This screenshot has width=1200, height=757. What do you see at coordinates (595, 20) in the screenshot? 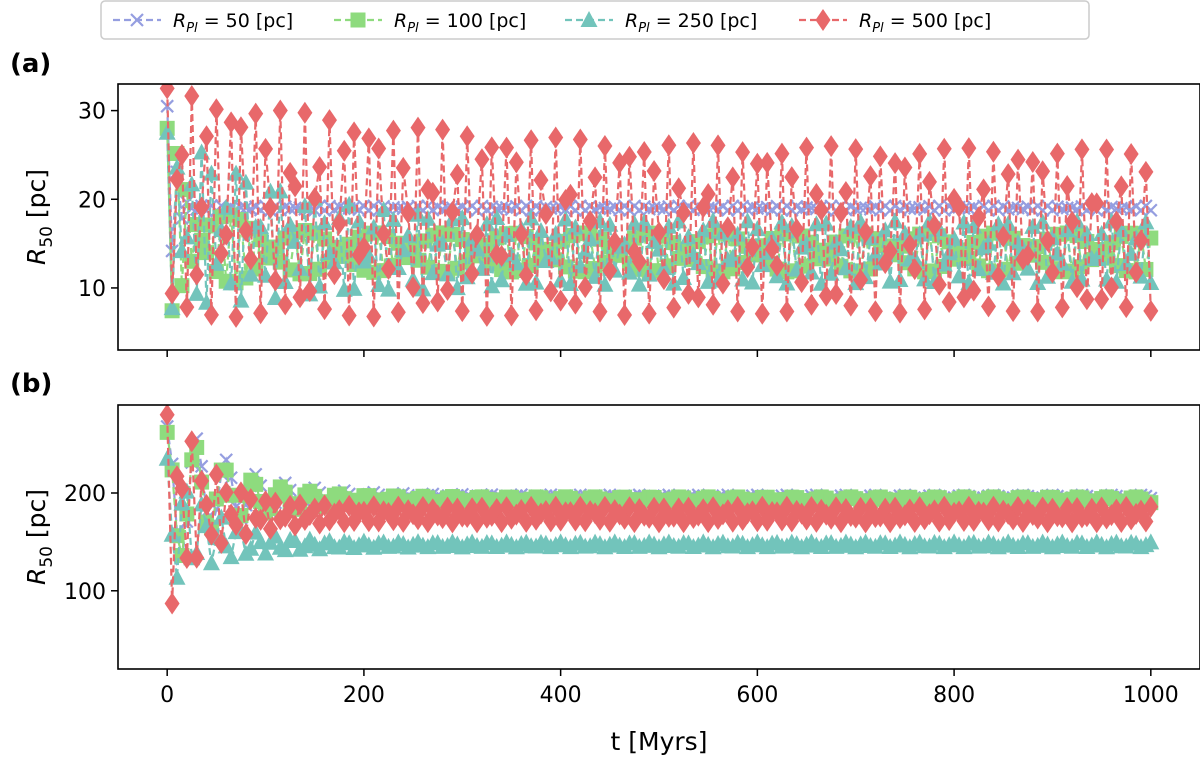
I see `legend-frame` at bounding box center [595, 20].